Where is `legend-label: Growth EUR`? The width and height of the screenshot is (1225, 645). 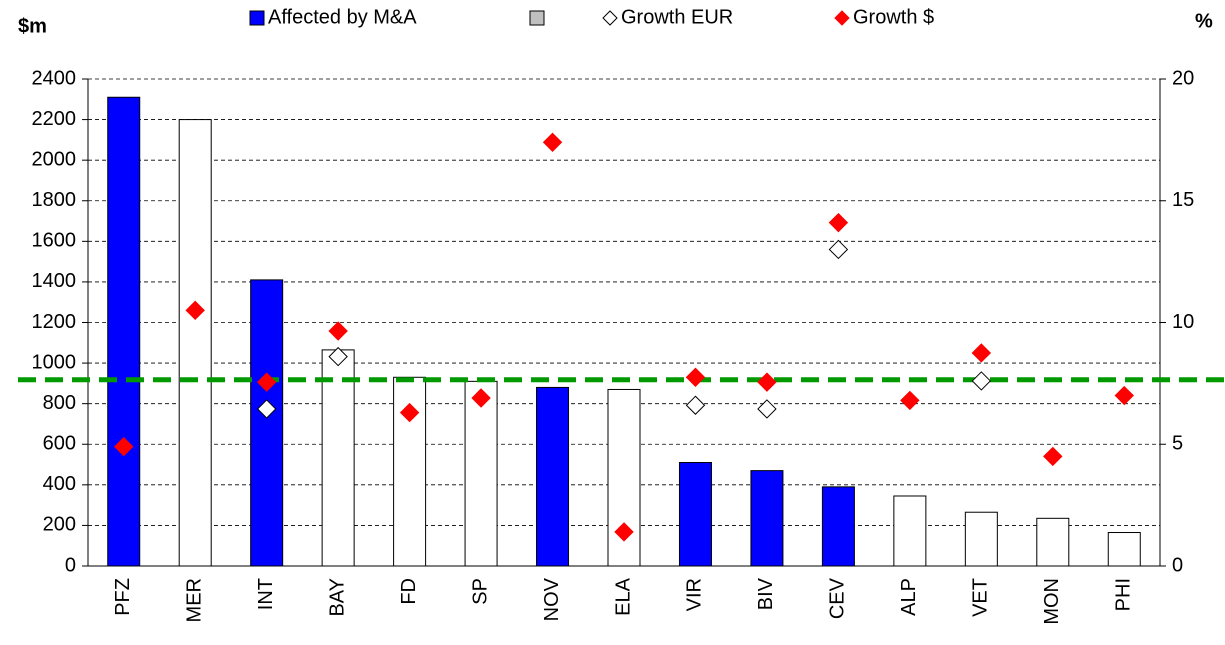 legend-label: Growth EUR is located at coordinates (677, 17).